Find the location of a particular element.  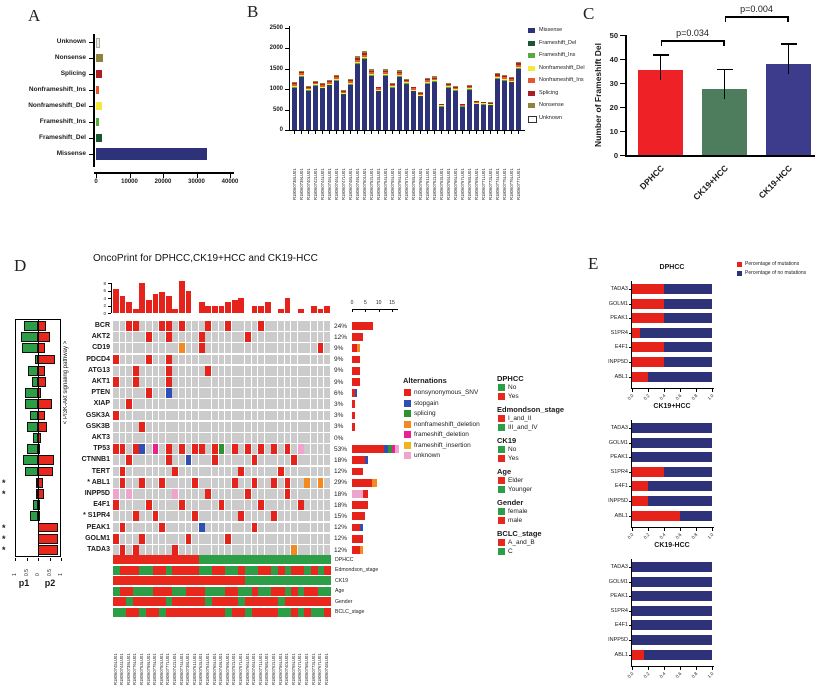

p1-label: p1 is located at coordinates (24, 582).